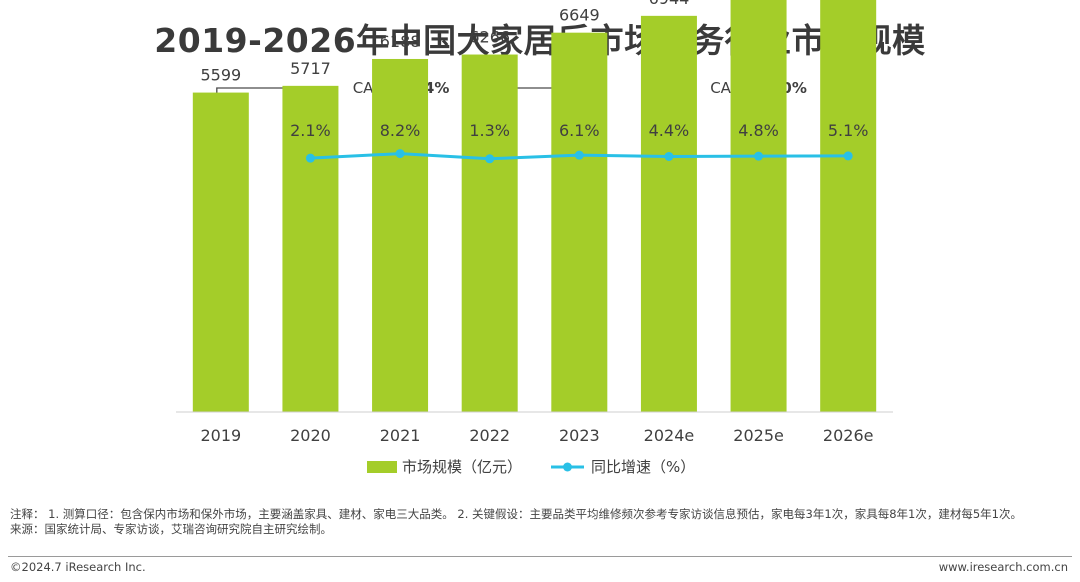 The height and width of the screenshot is (582, 1080). I want to click on legend-line-label: 同比增速（%）, so click(643, 467).